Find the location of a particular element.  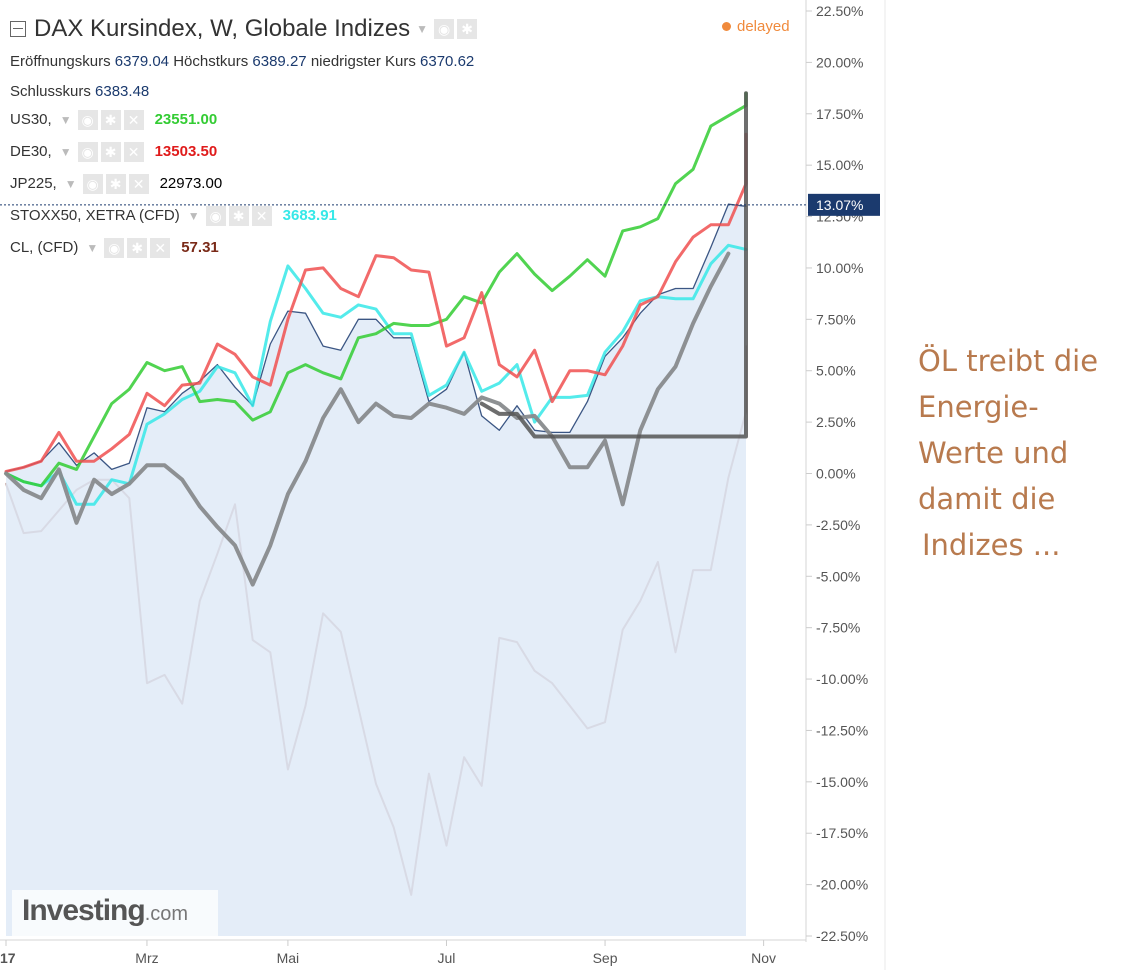

y-tick-label: -15.00% is located at coordinates (842, 782).